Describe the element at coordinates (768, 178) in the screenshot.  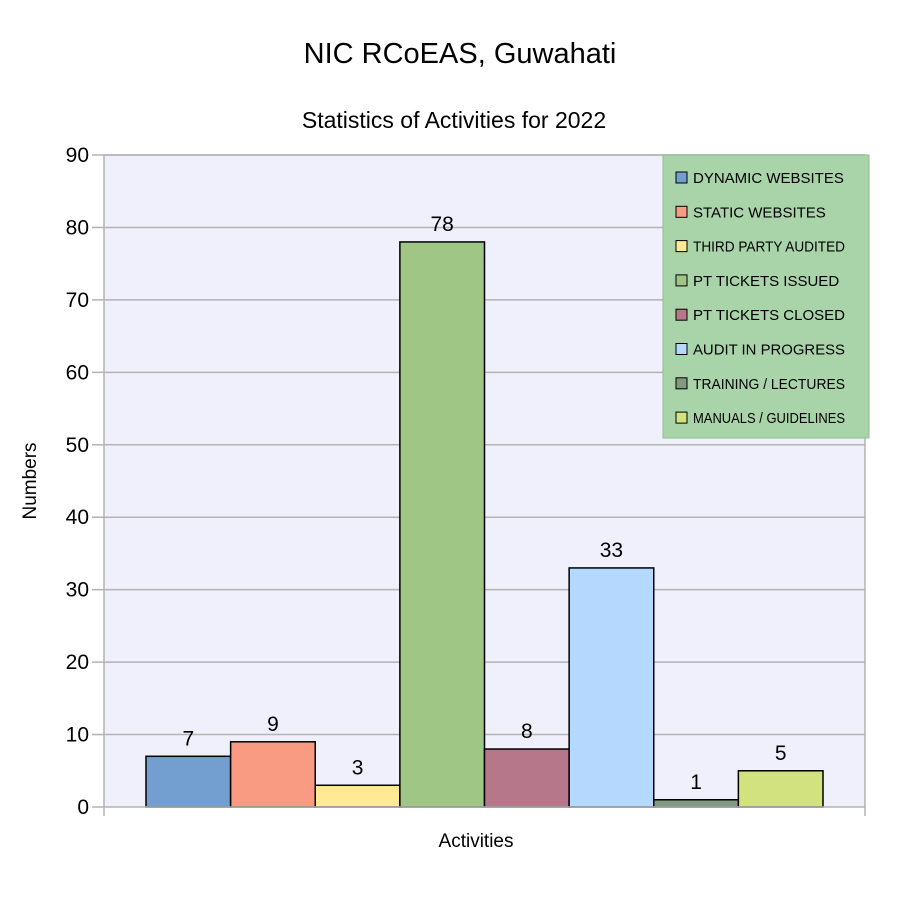
I see `legend-label: DYNAMIC WEBSITES` at that location.